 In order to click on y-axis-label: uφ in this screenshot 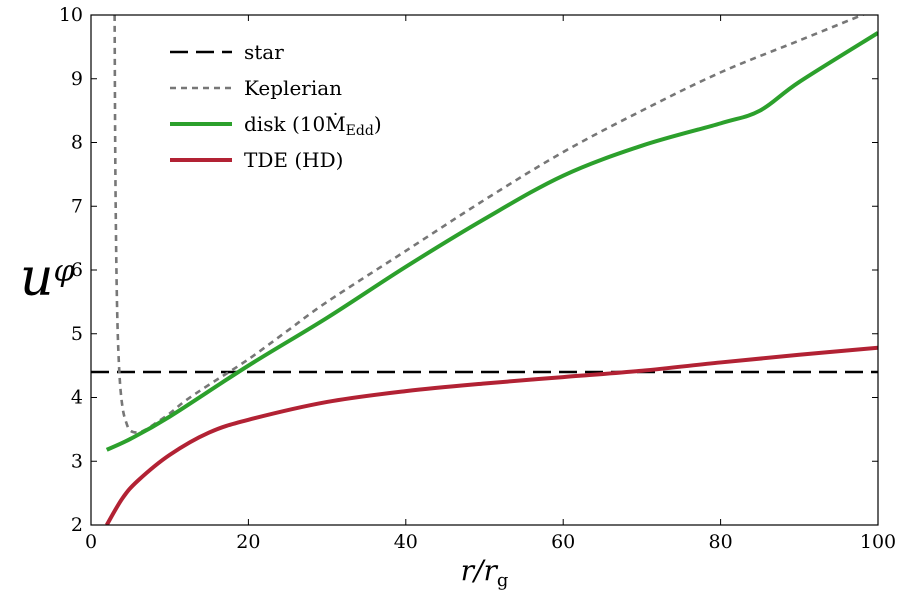, I will do `click(47, 278)`.